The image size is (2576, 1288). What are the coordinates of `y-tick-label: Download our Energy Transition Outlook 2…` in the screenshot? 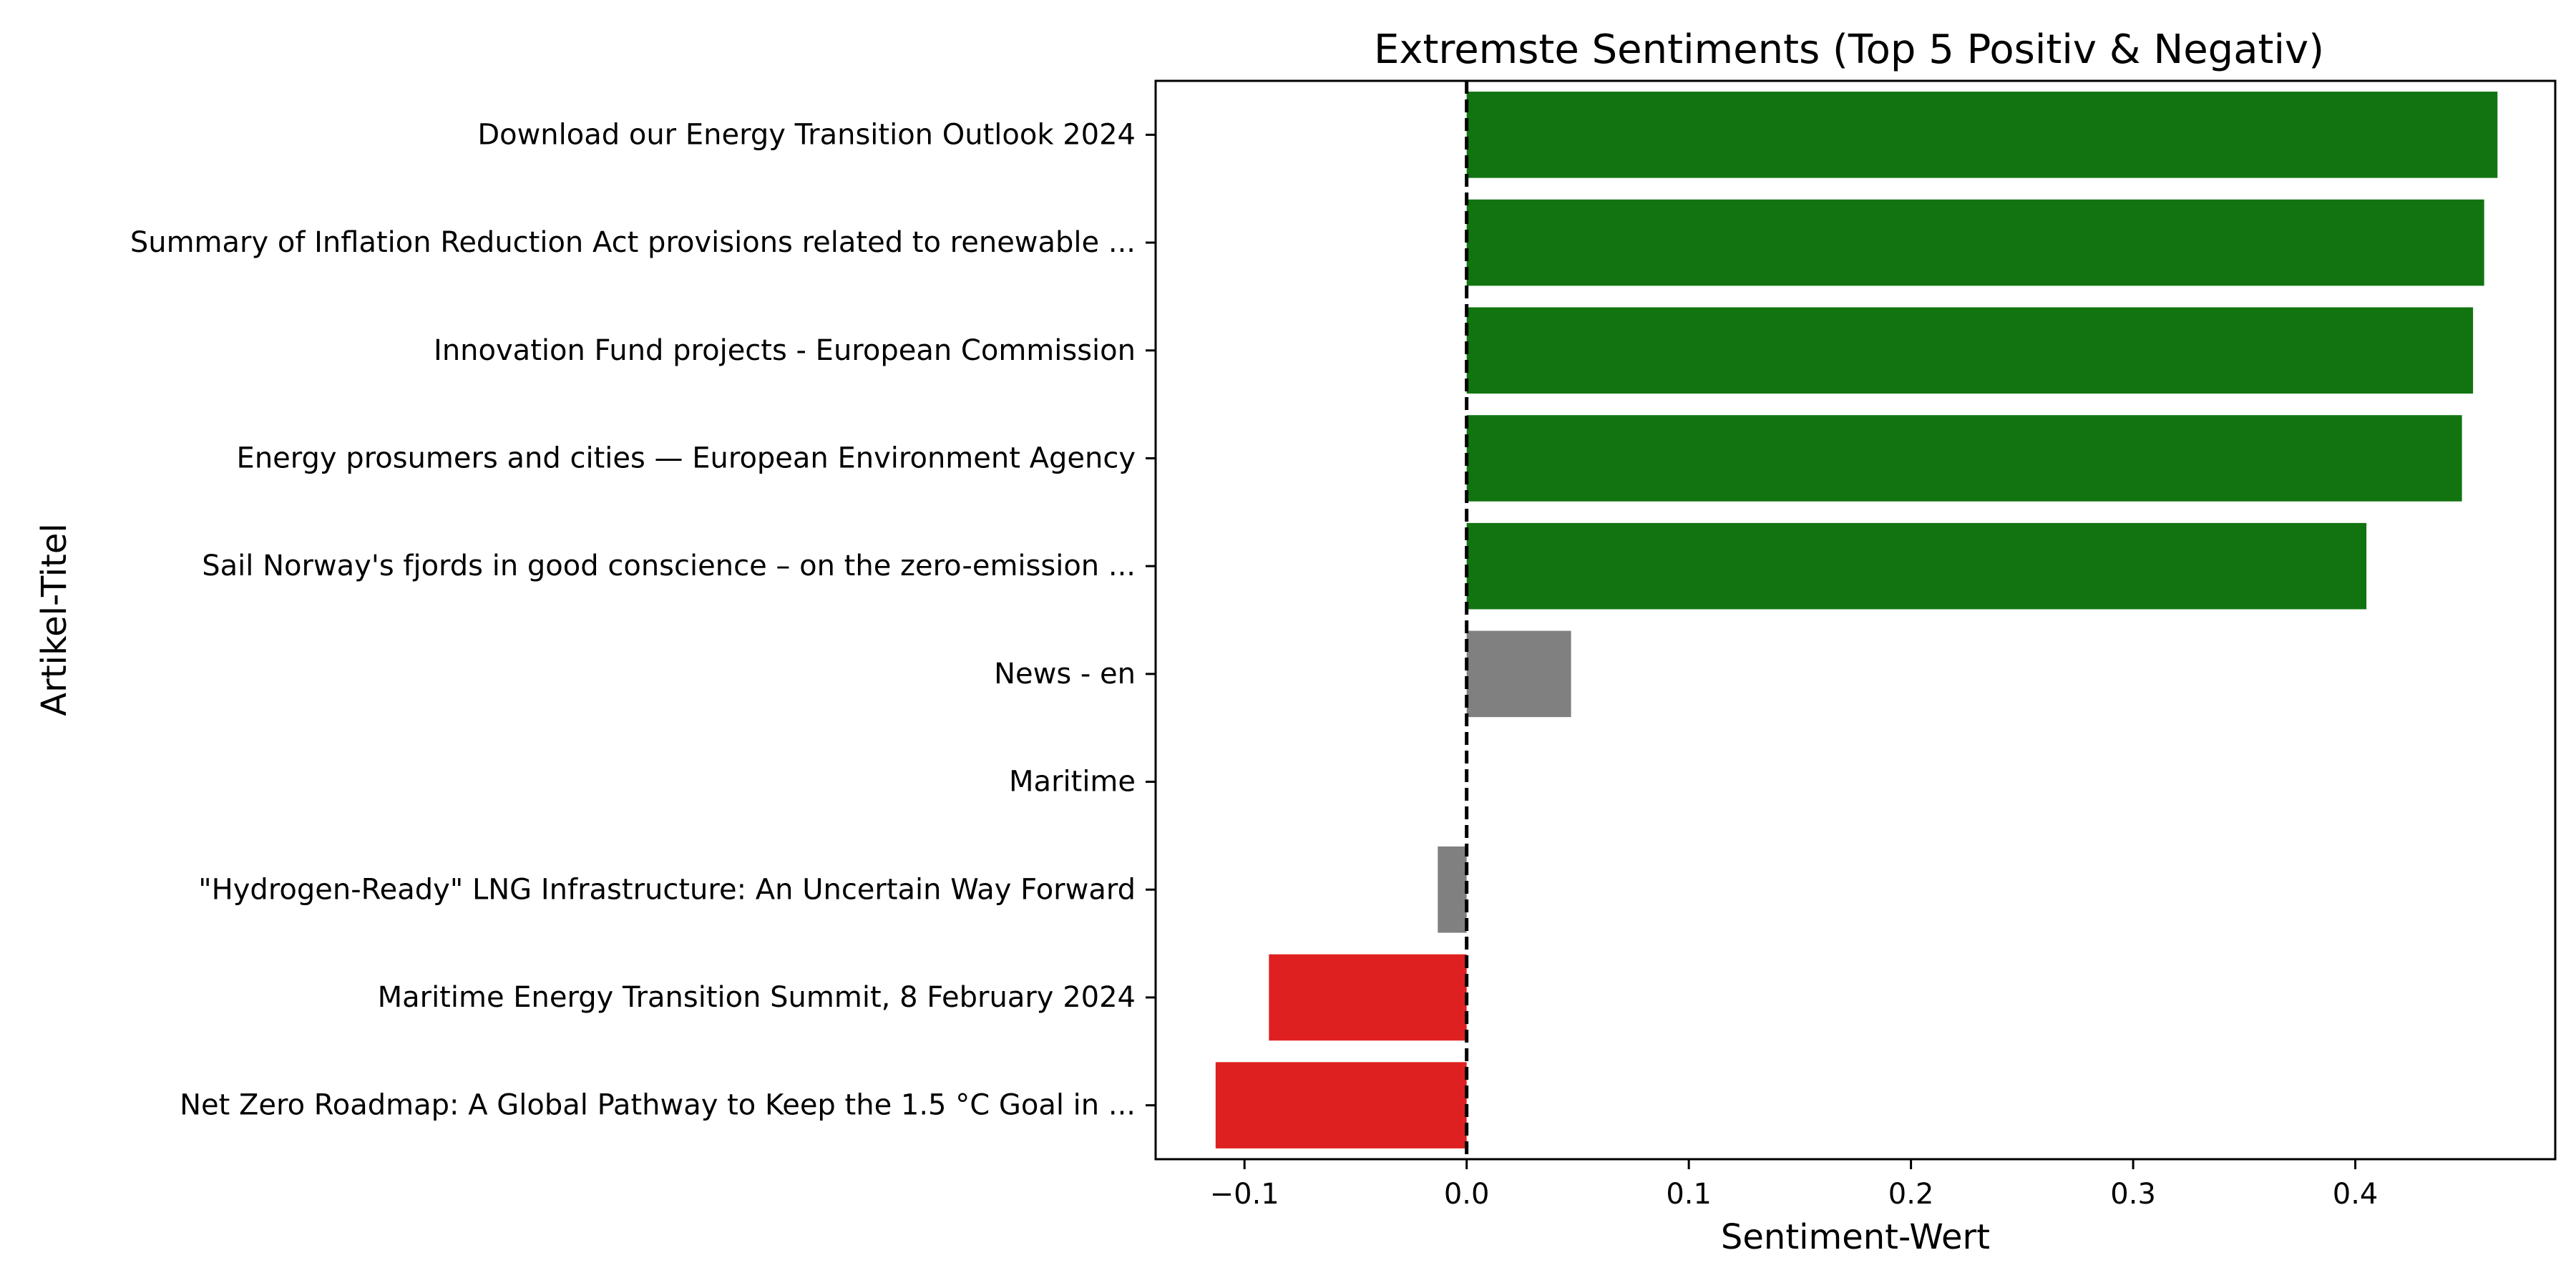 It's located at (806, 134).